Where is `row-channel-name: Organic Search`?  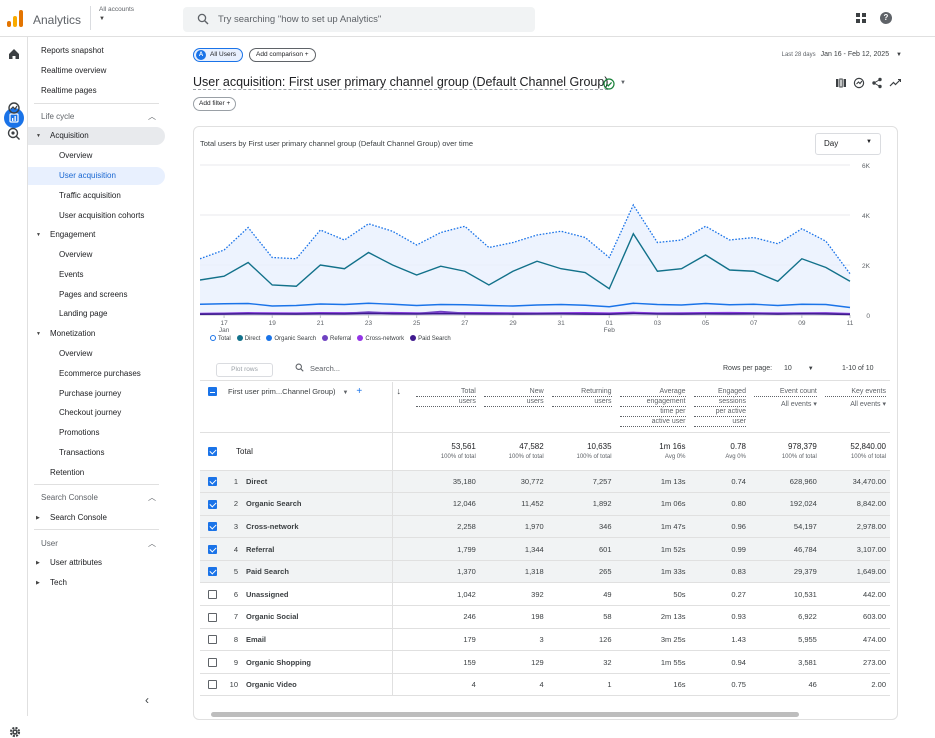 row-channel-name: Organic Search is located at coordinates (317, 504).